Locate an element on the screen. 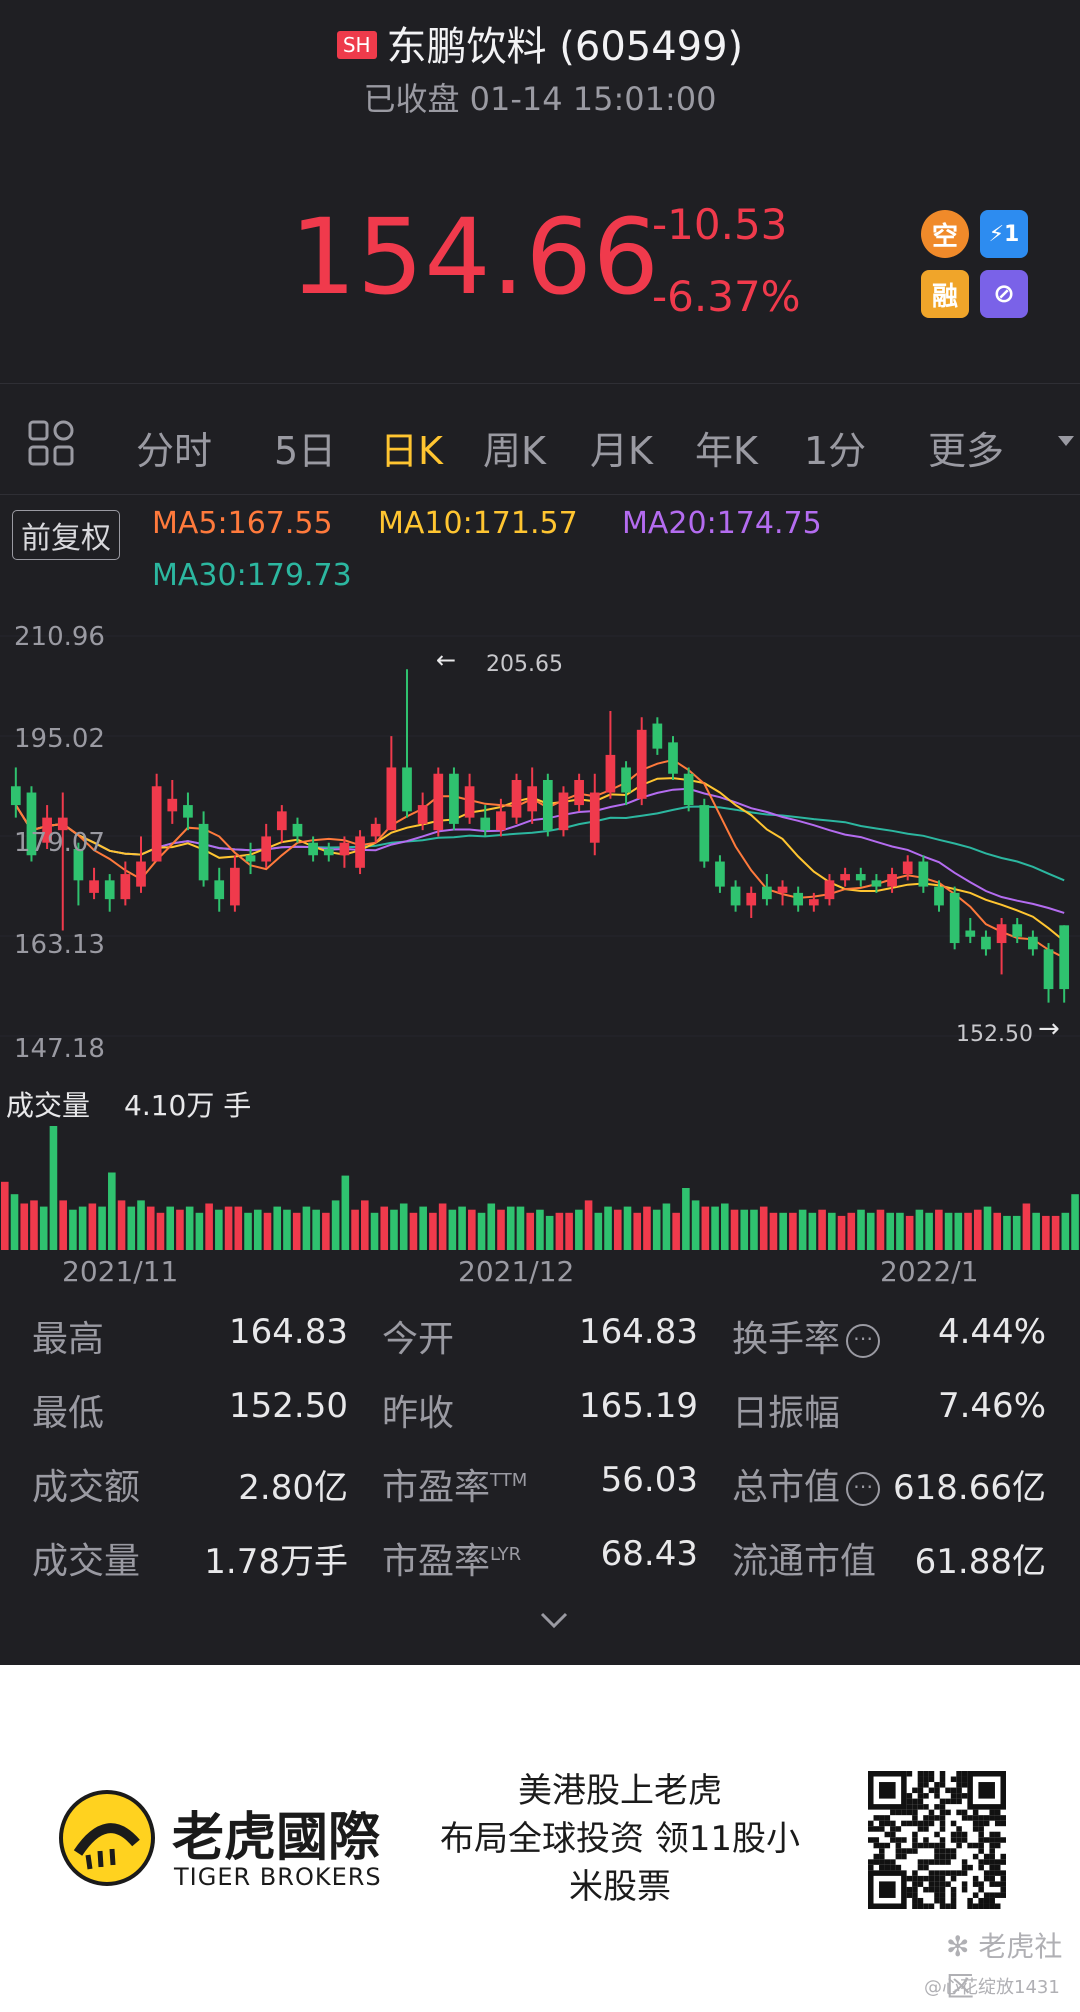 This screenshot has width=1080, height=2012. market-status: 已收盘 01-14 15:01:00 is located at coordinates (540, 99).